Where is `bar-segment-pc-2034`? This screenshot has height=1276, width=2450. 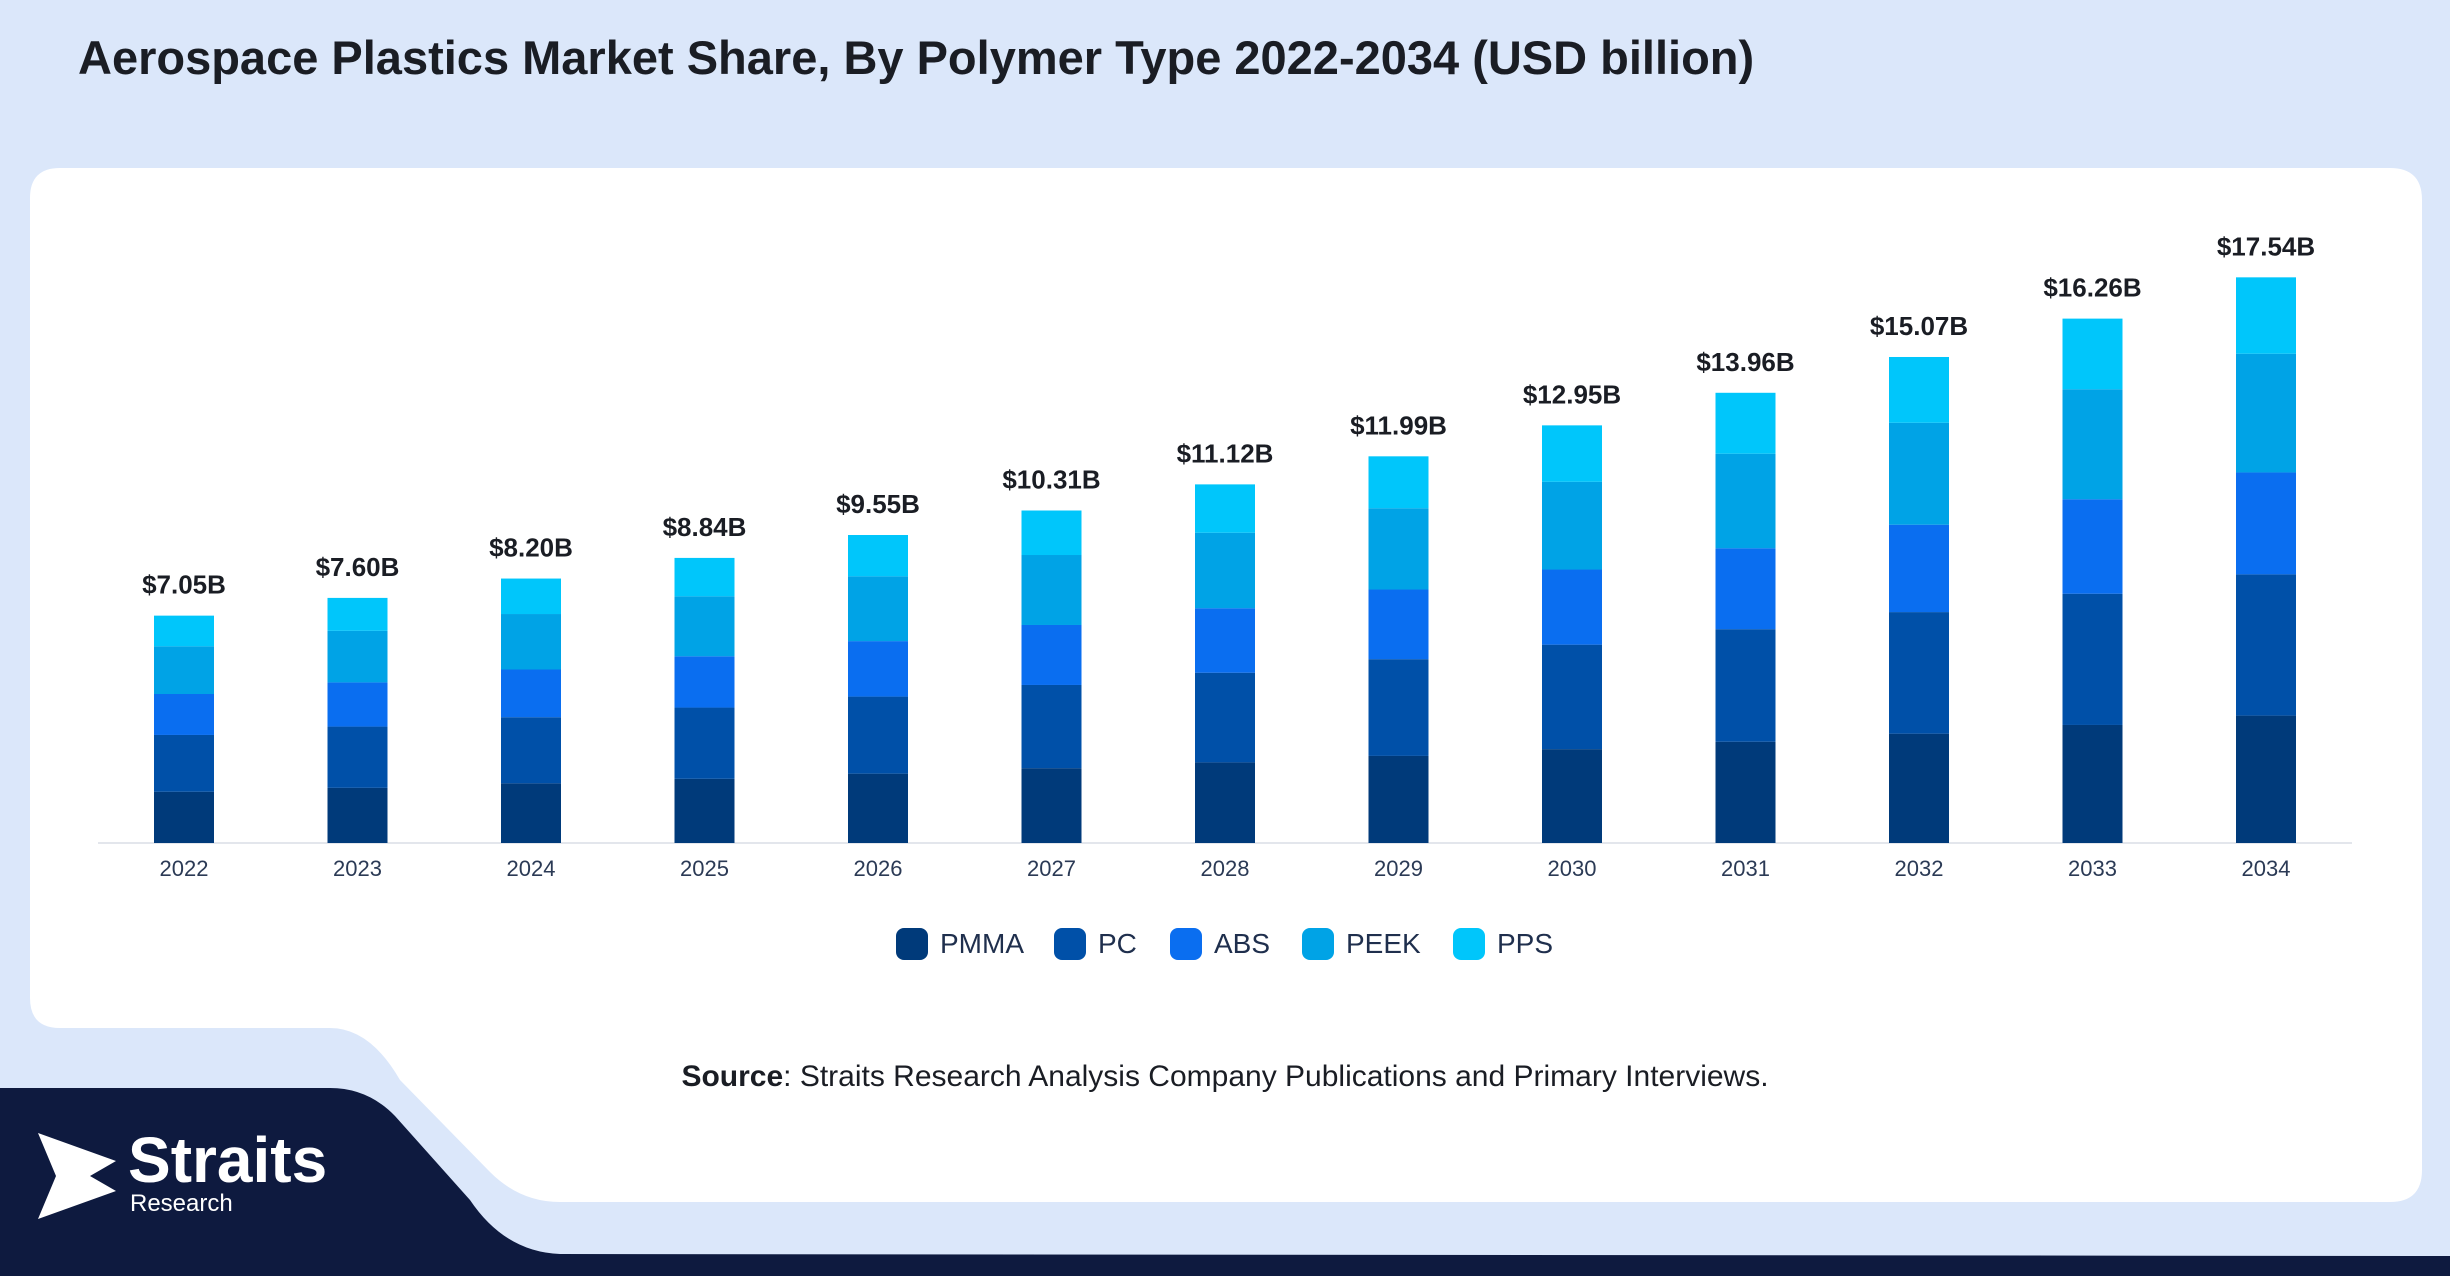 bar-segment-pc-2034 is located at coordinates (2266, 645).